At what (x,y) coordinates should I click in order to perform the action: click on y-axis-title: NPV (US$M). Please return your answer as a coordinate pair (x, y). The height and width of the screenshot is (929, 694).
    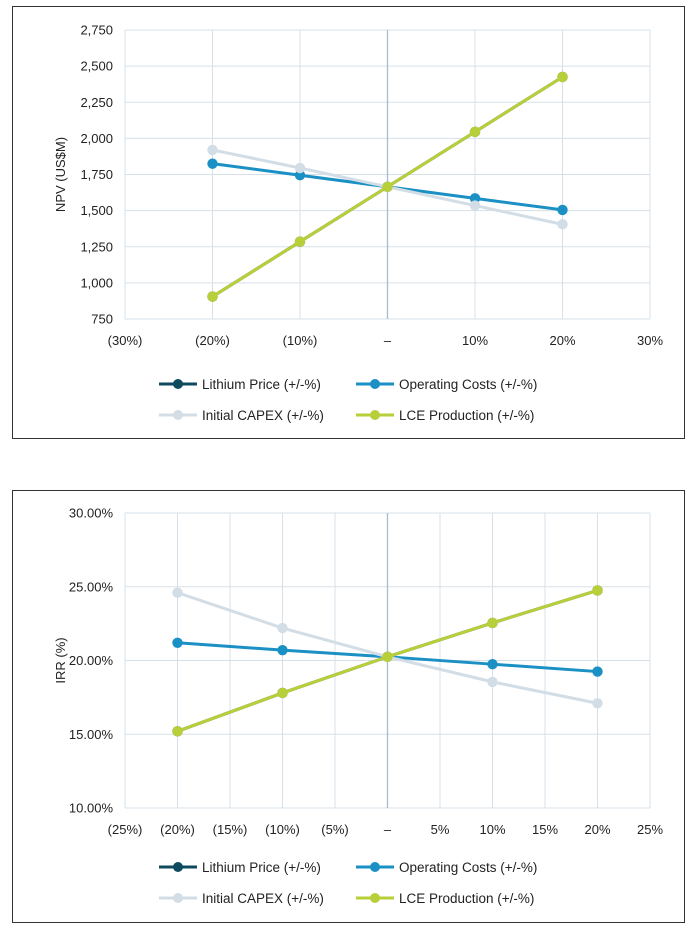
    Looking at the image, I should click on (60, 174).